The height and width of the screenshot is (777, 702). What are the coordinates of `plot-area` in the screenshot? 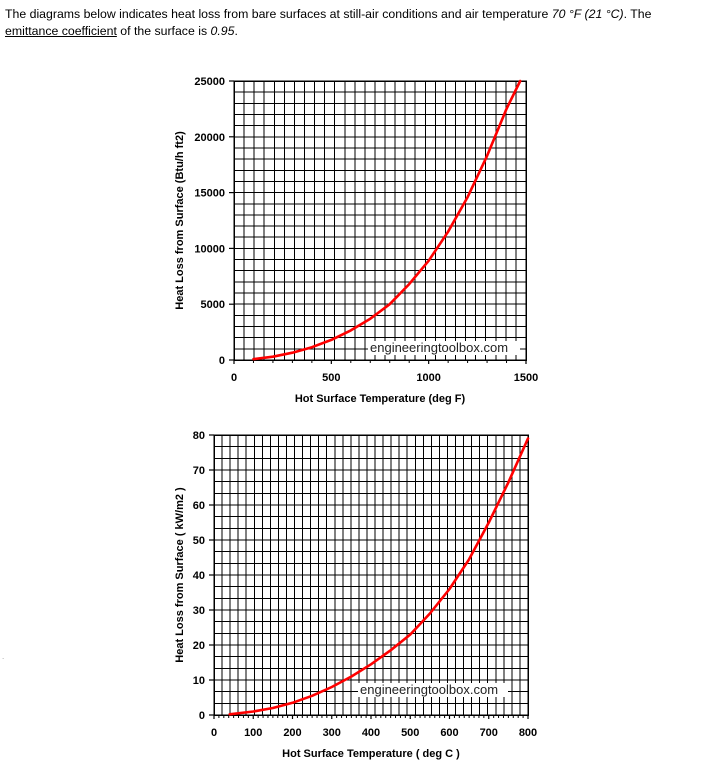 It's located at (380, 220).